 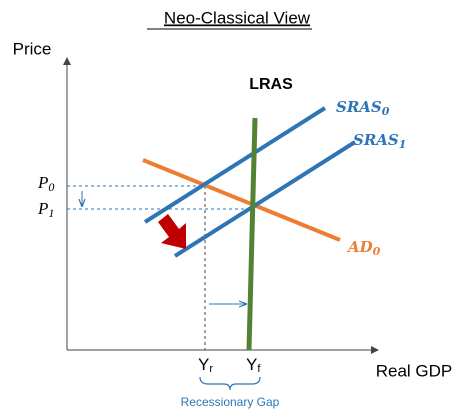 What do you see at coordinates (414, 370) in the screenshot?
I see `x-axis-label: Real GDP` at bounding box center [414, 370].